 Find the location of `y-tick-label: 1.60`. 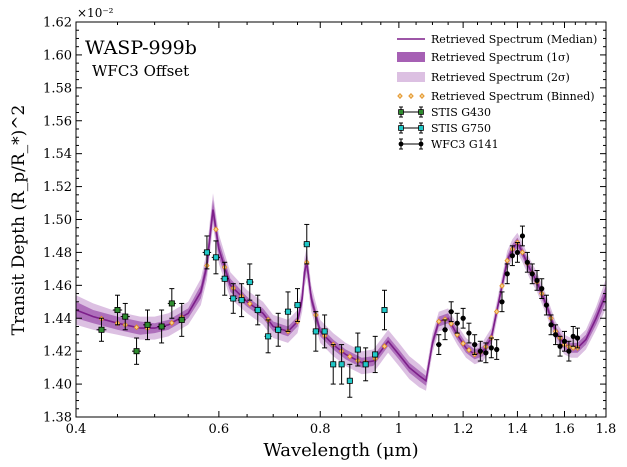

y-tick-label: 1.60 is located at coordinates (57, 55).